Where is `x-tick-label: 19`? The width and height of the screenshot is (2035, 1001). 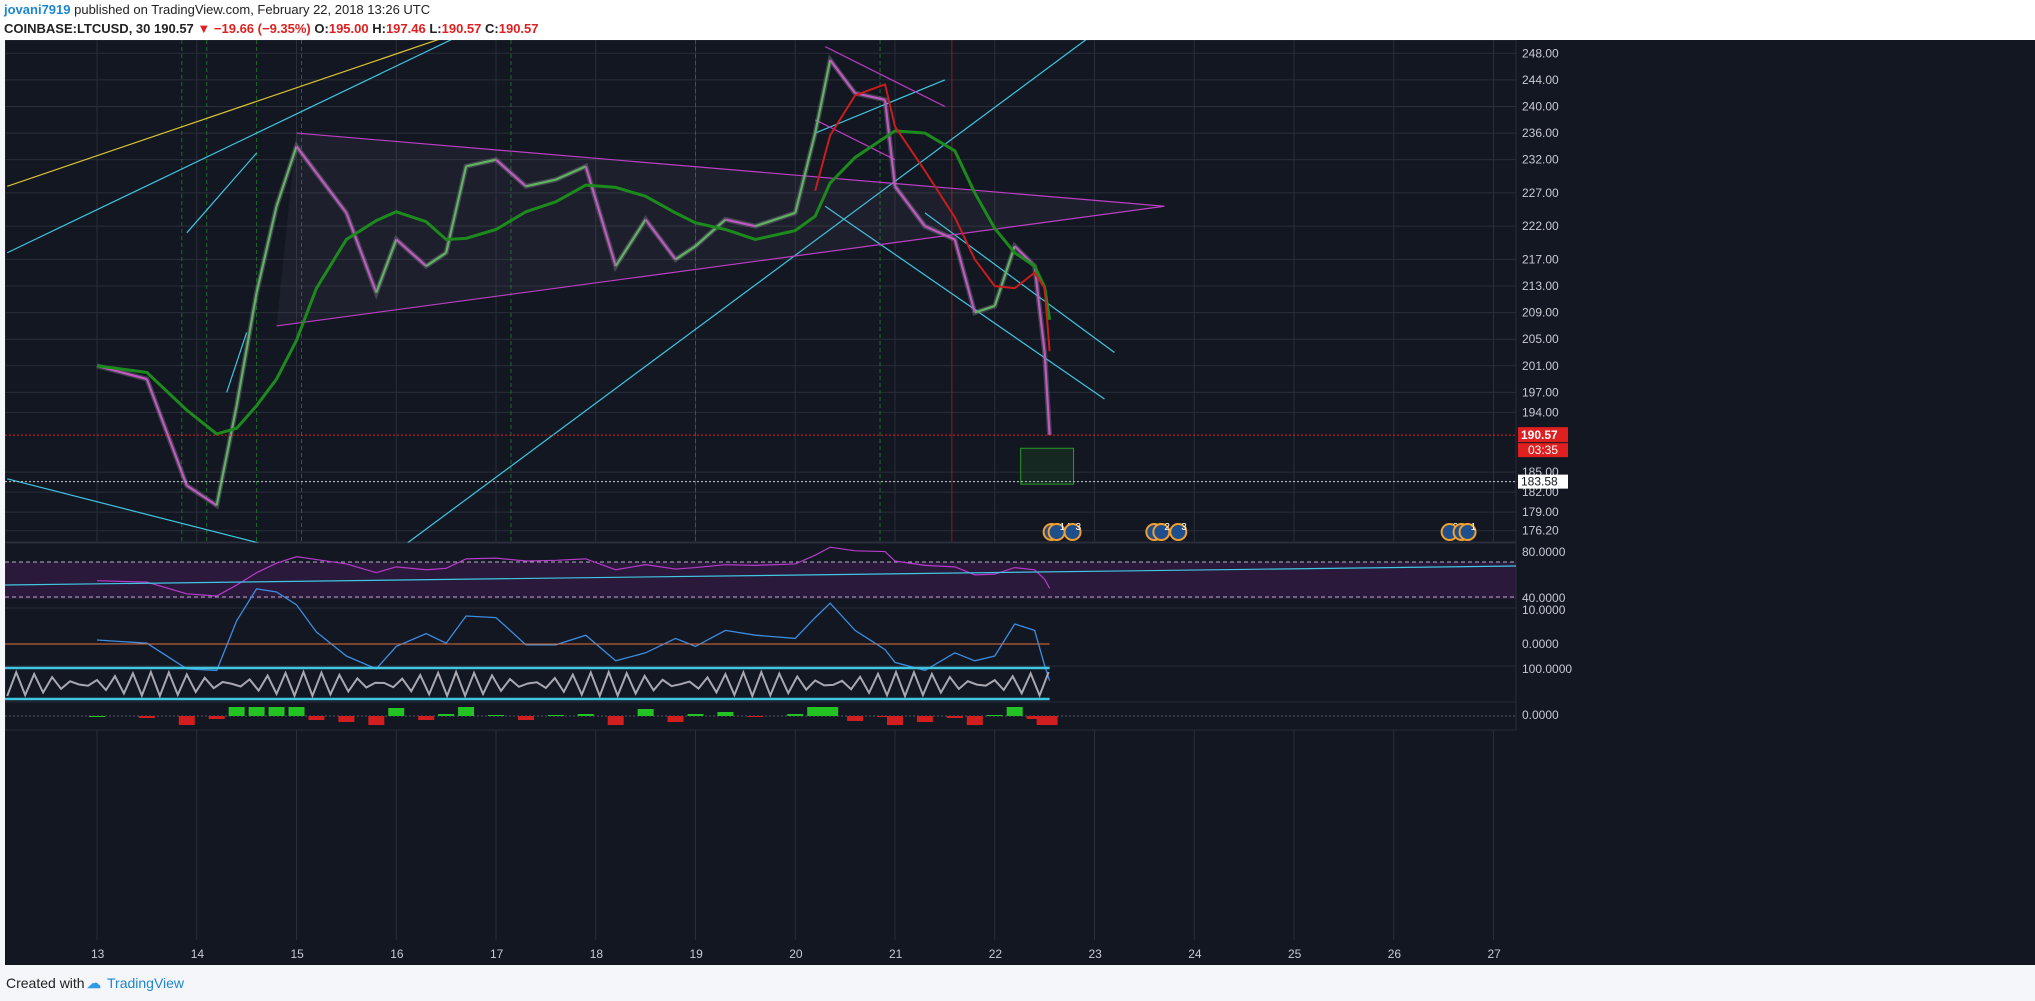
x-tick-label: 19 is located at coordinates (697, 954).